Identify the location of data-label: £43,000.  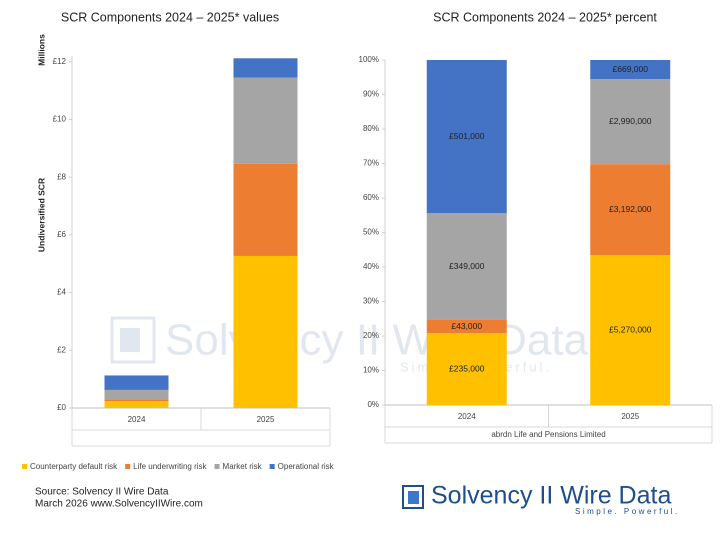
(466, 326).